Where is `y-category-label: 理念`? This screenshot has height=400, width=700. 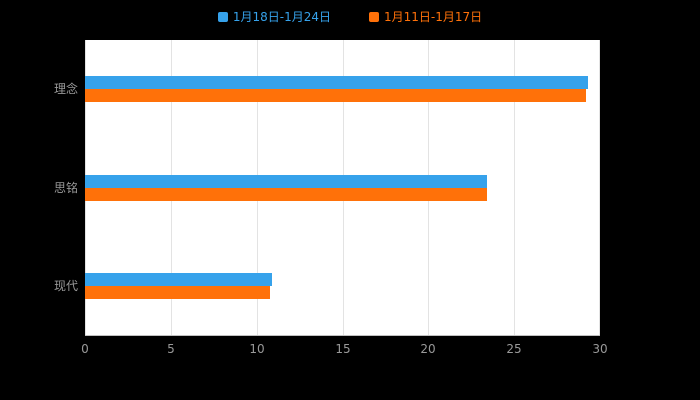 y-category-label: 理念 is located at coordinates (65, 89).